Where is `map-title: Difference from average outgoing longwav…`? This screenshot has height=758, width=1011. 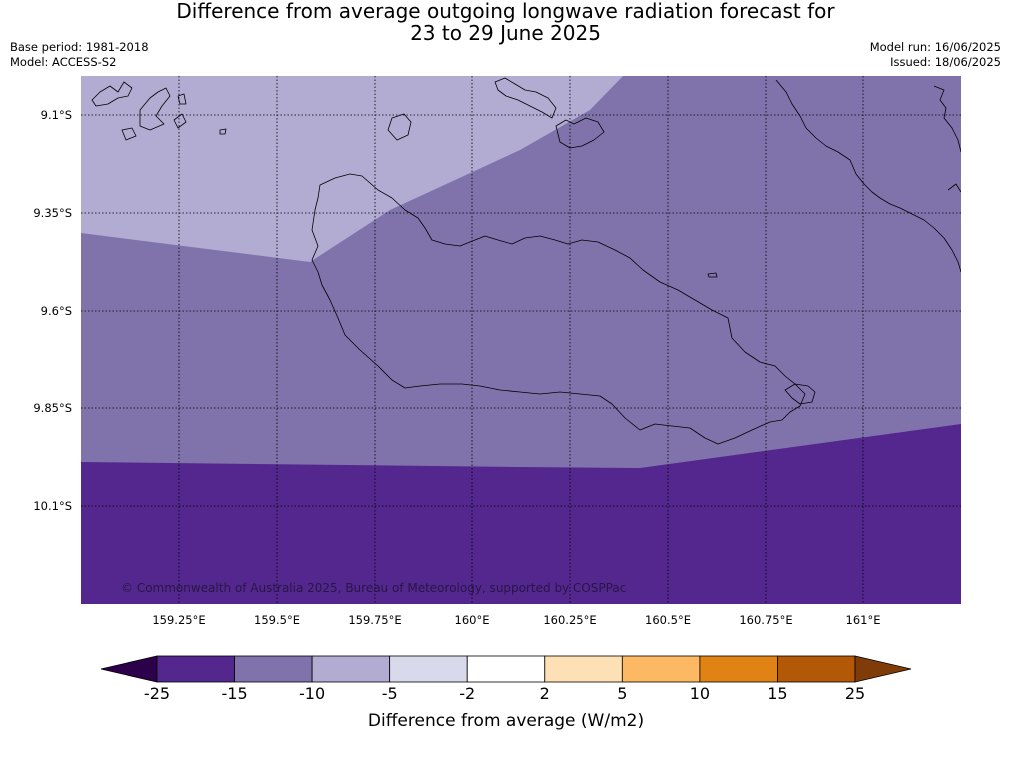
map-title: Difference from average outgoing longwav… is located at coordinates (505, 22).